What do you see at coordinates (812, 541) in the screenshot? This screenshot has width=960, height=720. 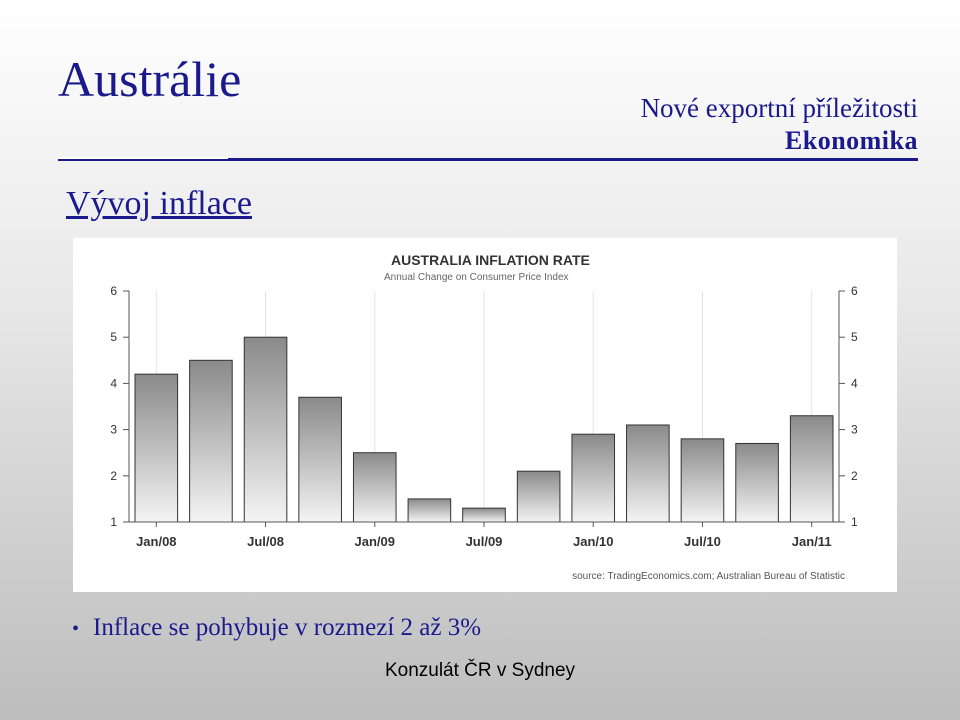 I see `x-tick-label: Jan/11` at bounding box center [812, 541].